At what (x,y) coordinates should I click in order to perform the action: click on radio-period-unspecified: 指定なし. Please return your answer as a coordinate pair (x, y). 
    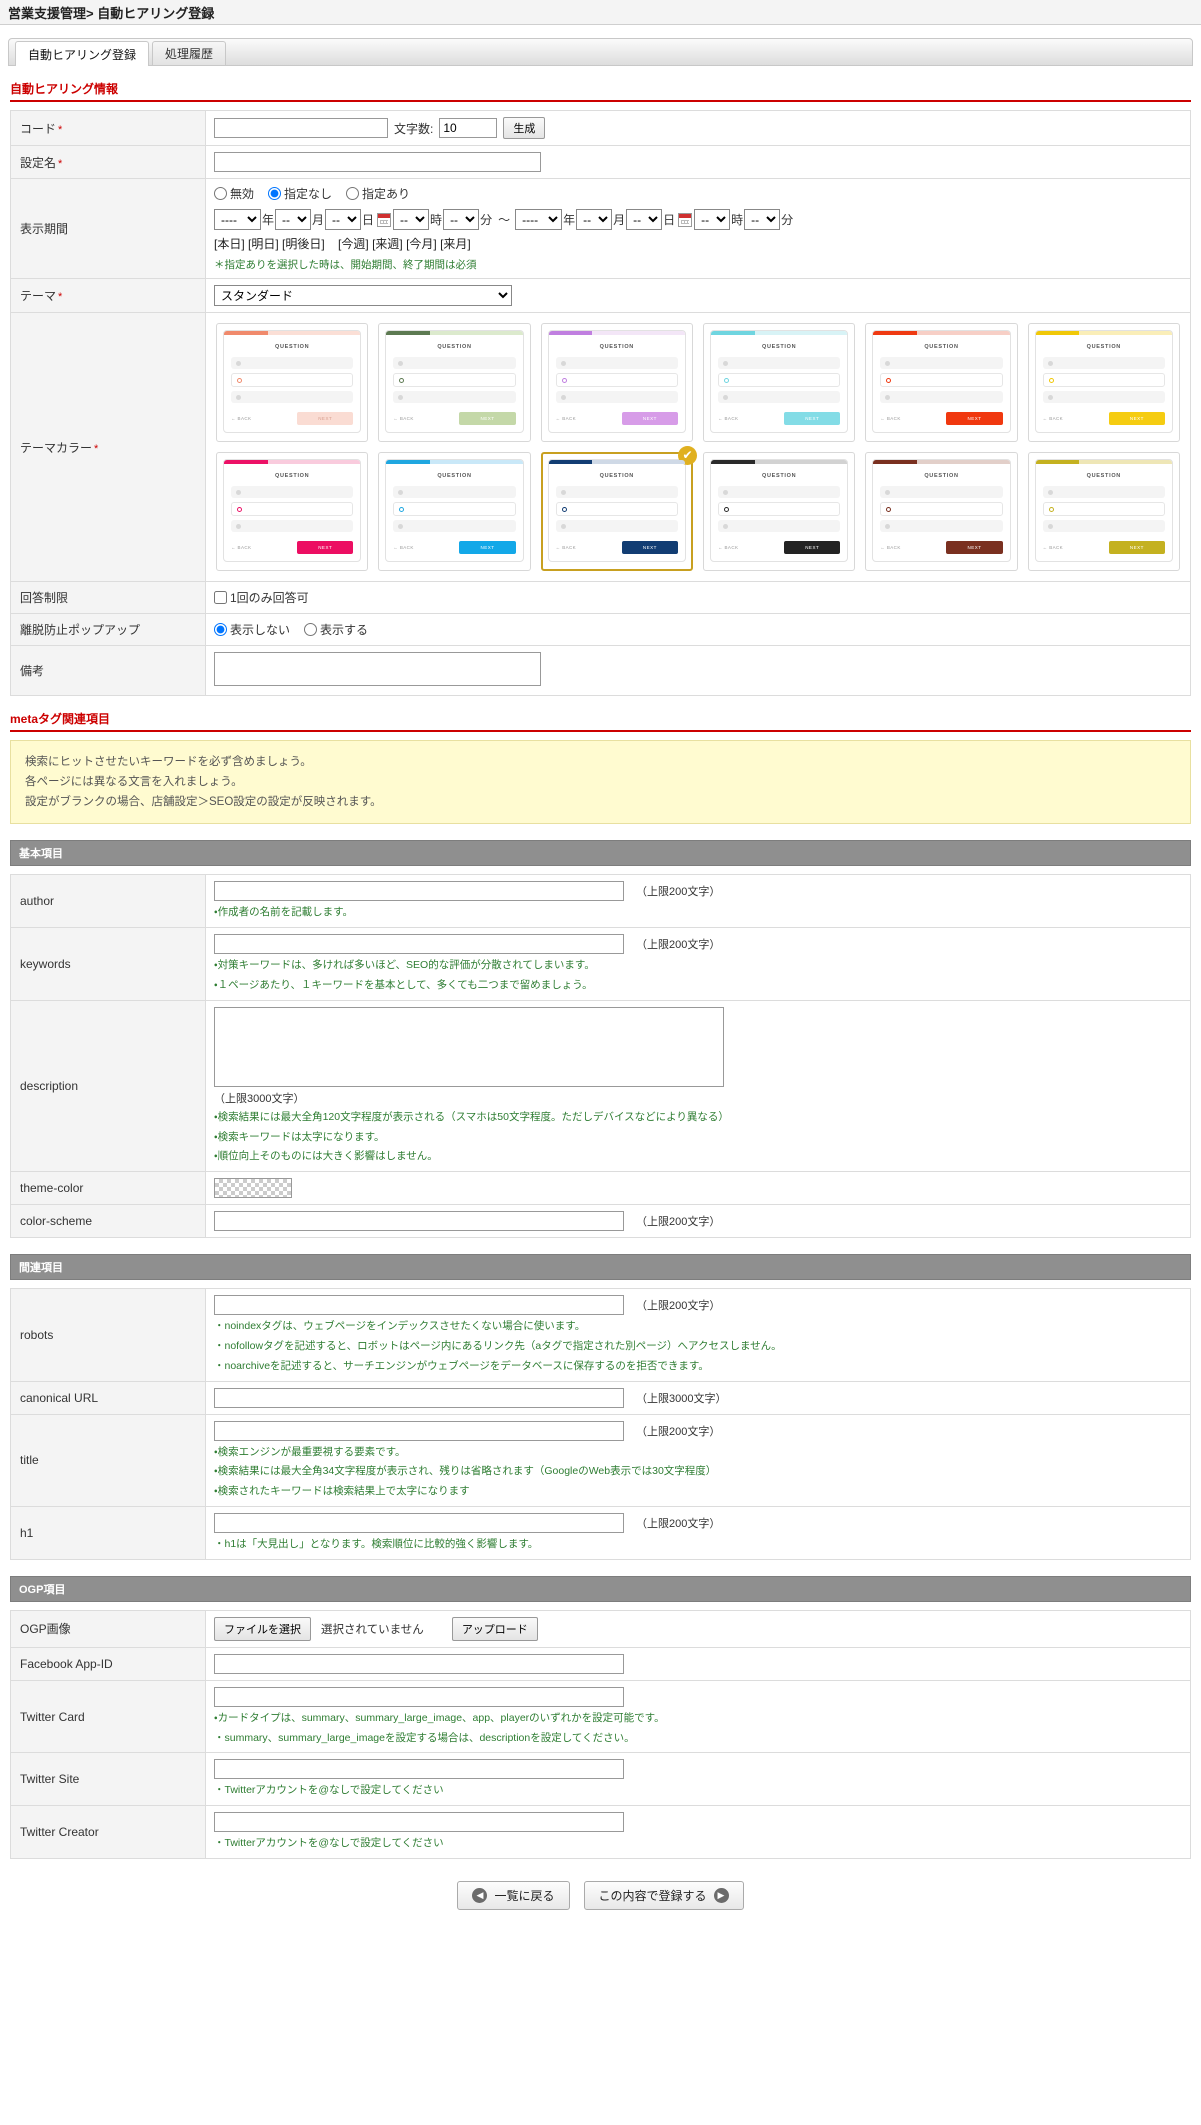
    Looking at the image, I should click on (300, 193).